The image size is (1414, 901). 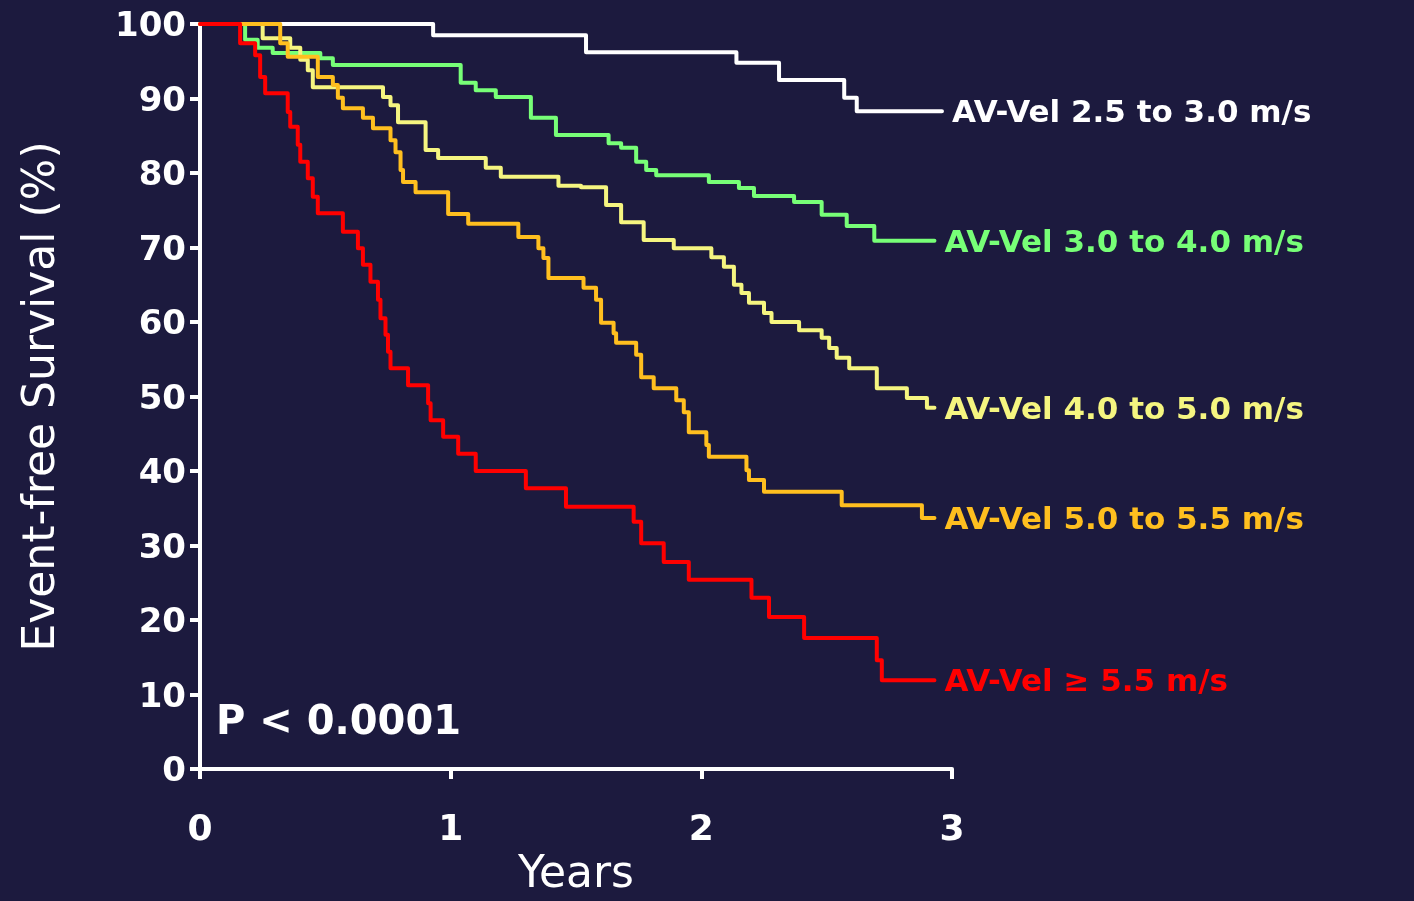 I want to click on y-tick-label: 40, so click(x=162, y=471).